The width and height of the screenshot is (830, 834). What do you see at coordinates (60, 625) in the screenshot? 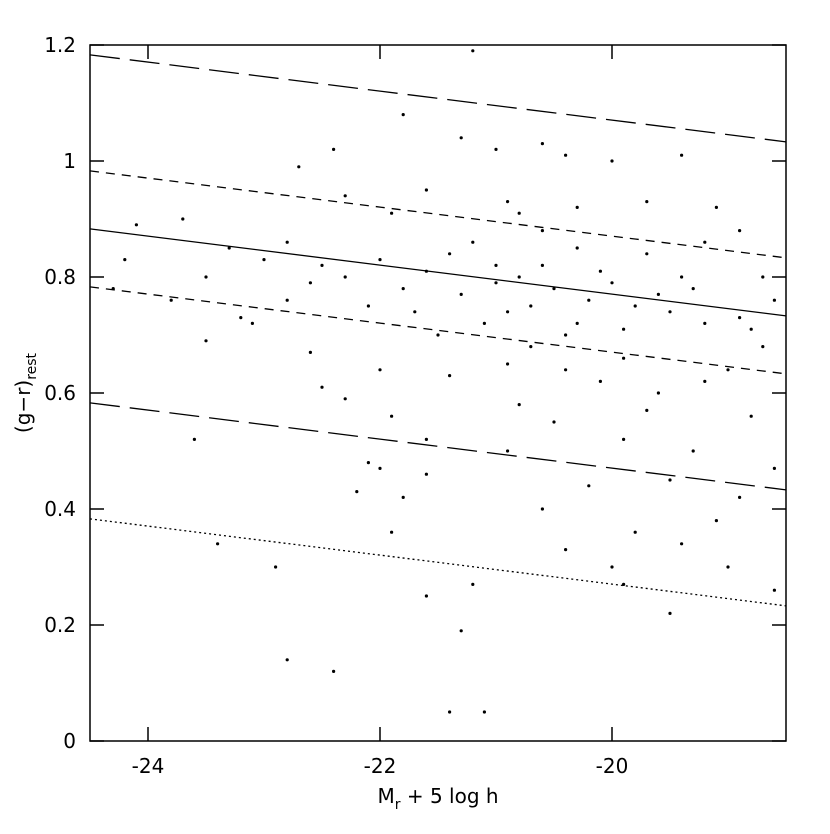
I see `y-tick-label: 0.2` at bounding box center [60, 625].